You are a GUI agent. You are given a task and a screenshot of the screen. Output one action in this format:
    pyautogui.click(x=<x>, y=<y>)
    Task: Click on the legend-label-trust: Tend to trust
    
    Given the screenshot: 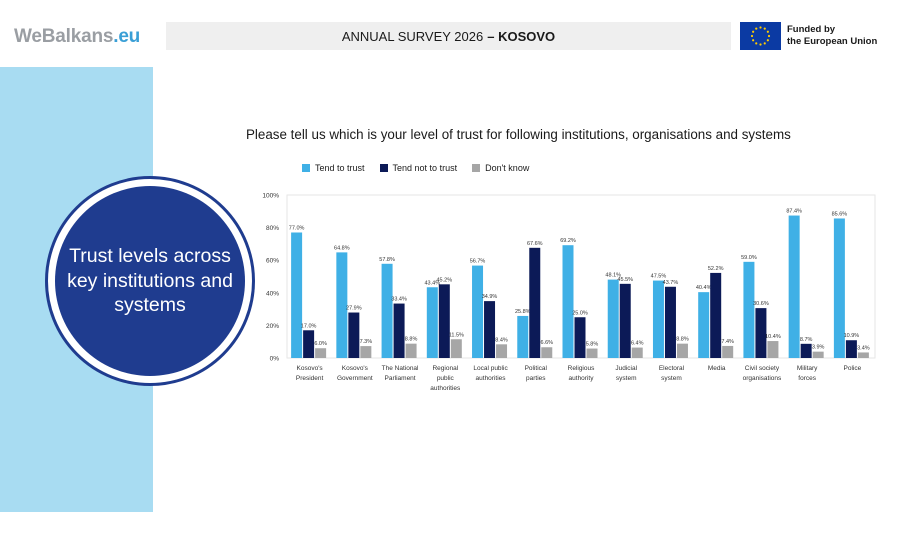 What is the action you would take?
    pyautogui.click(x=340, y=168)
    